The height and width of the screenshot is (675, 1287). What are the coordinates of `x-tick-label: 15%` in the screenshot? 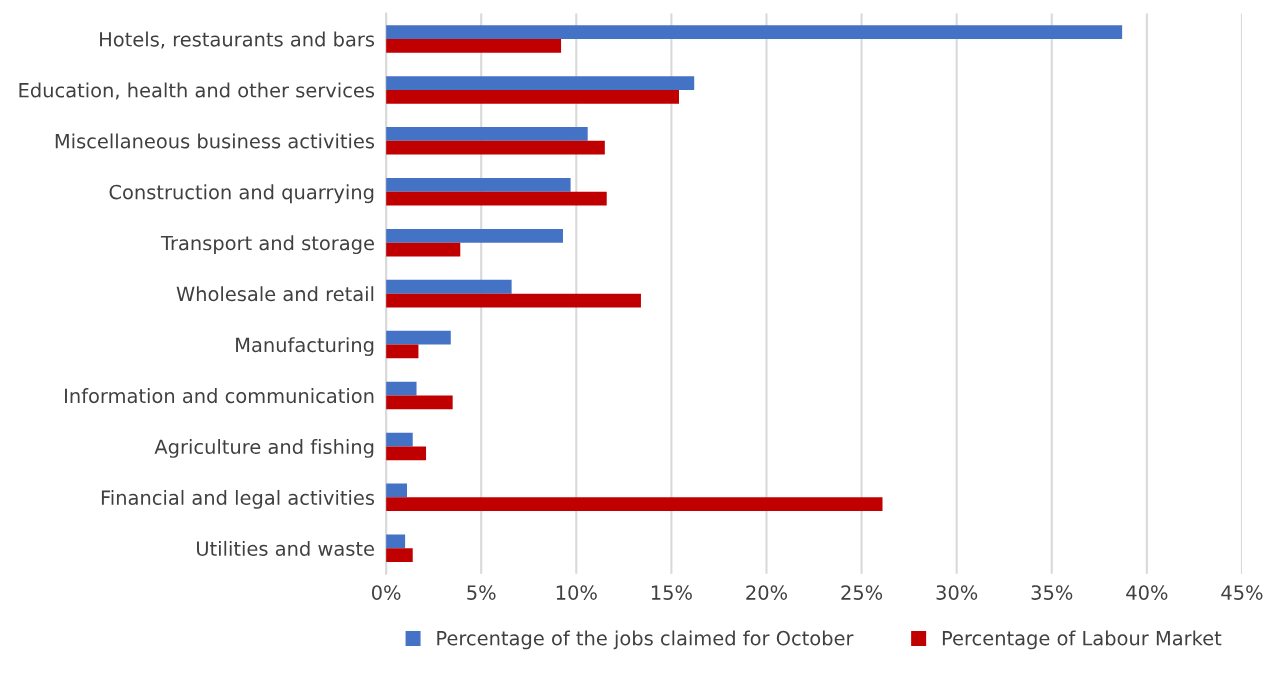 It's located at (671, 592).